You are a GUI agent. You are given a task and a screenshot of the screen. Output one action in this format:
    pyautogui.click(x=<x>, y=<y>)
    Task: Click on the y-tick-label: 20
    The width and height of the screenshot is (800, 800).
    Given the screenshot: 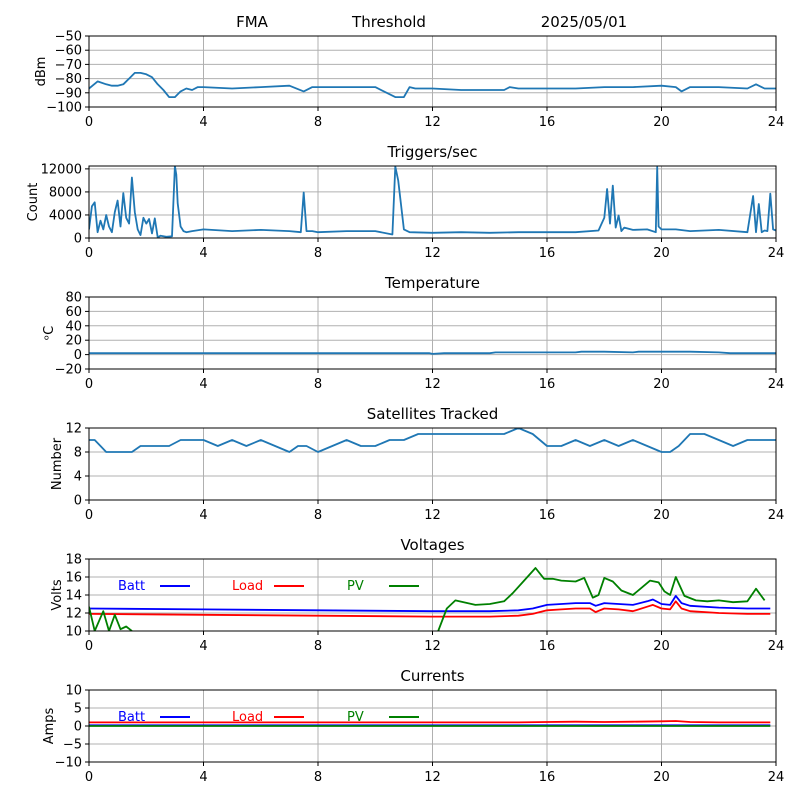 What is the action you would take?
    pyautogui.click(x=73, y=341)
    